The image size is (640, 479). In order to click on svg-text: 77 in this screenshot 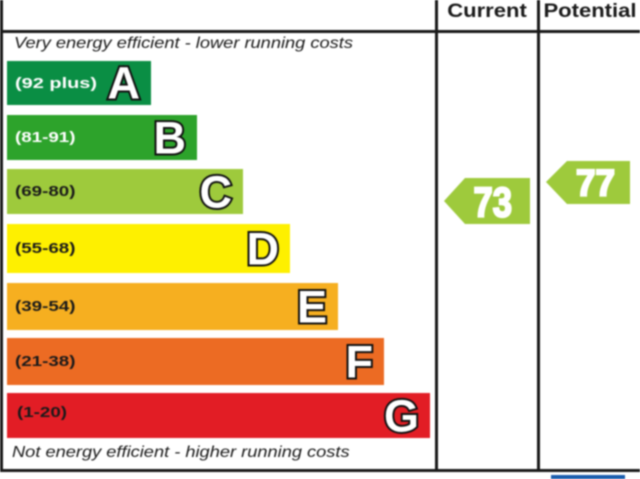, I will do `click(595, 183)`.